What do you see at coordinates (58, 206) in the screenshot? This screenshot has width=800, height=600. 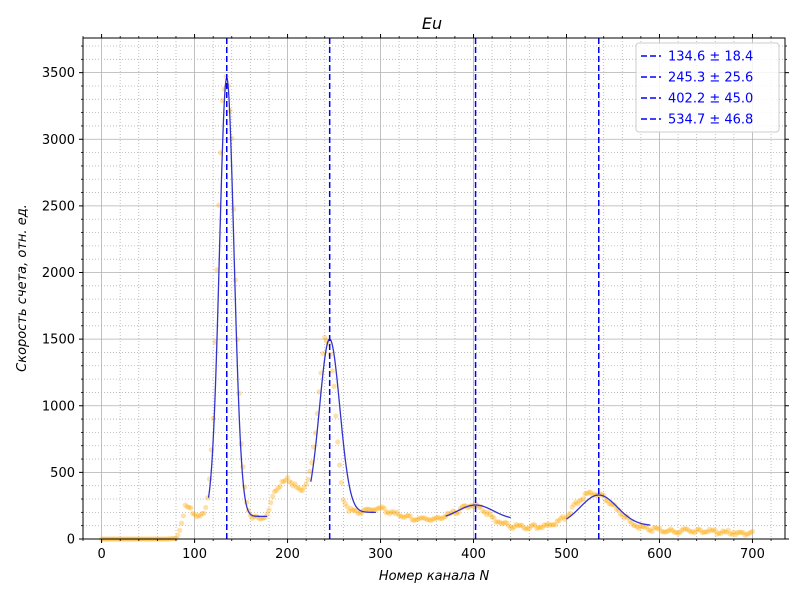 I see `y-tick-label: 2500` at bounding box center [58, 206].